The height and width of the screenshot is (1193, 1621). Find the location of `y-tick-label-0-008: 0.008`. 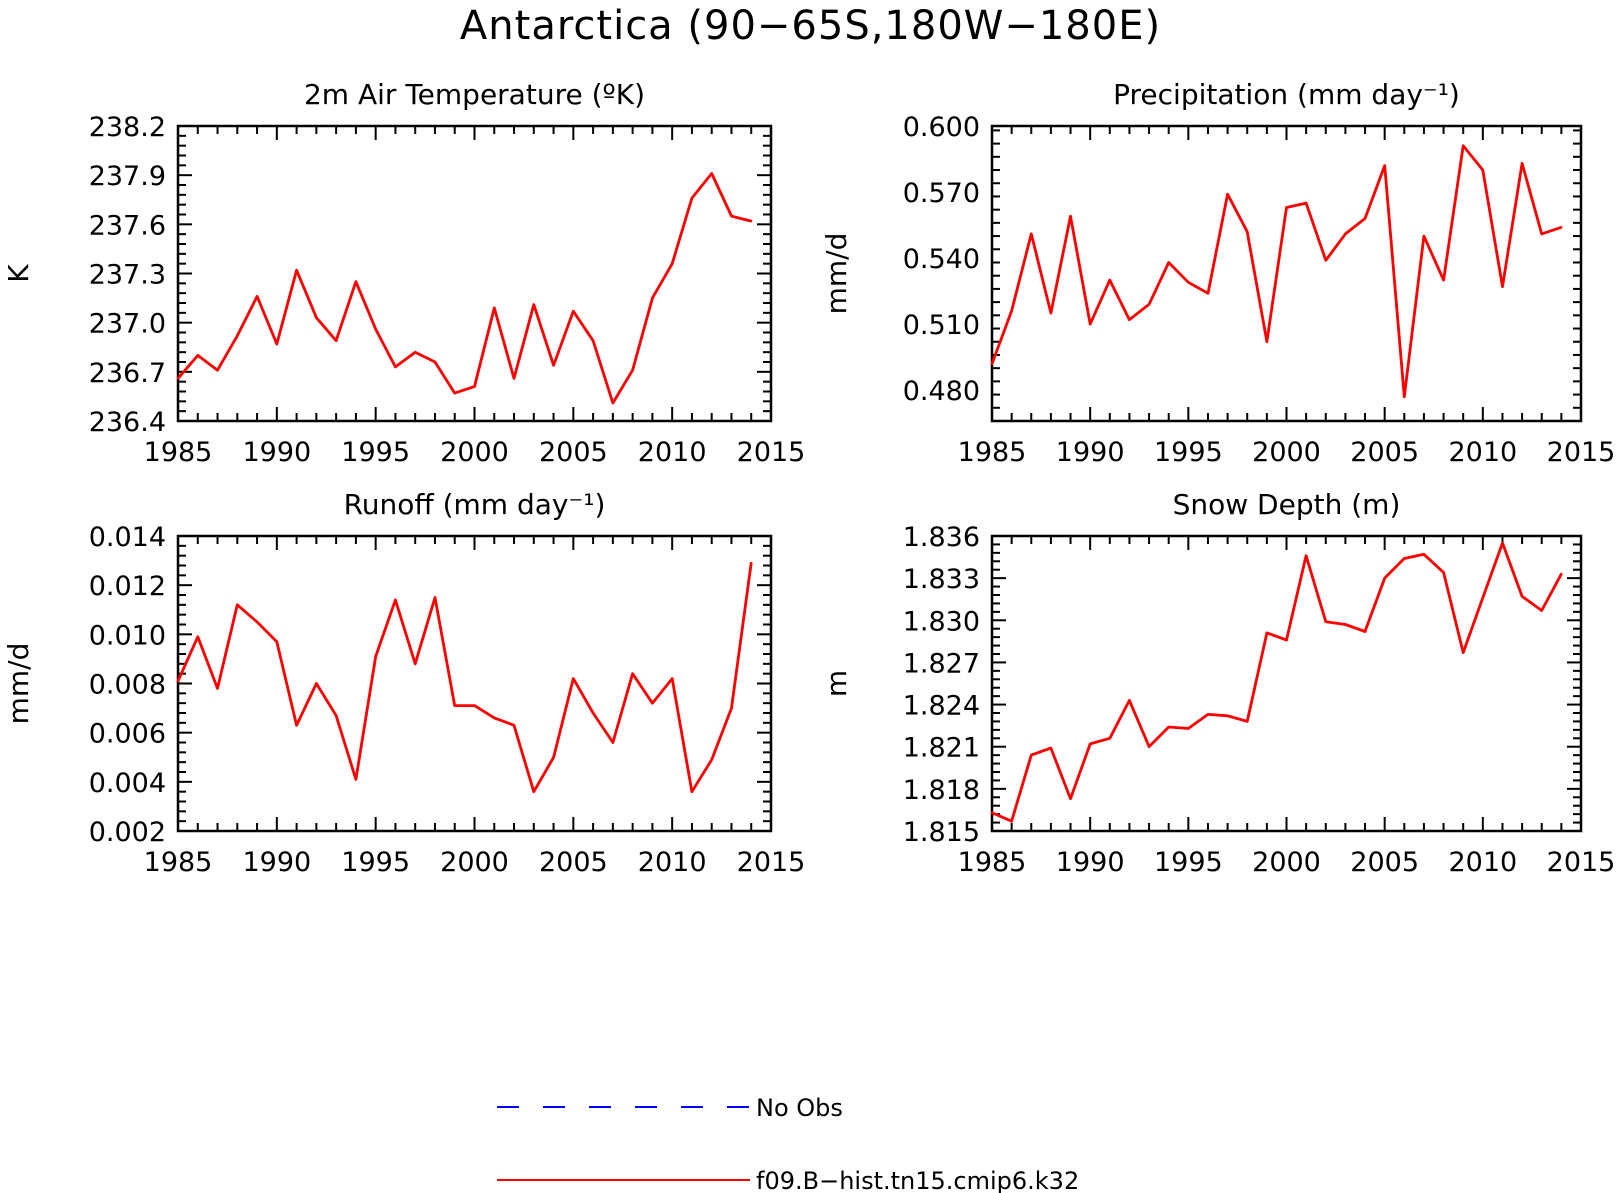

y-tick-label-0-008: 0.008 is located at coordinates (127, 685).